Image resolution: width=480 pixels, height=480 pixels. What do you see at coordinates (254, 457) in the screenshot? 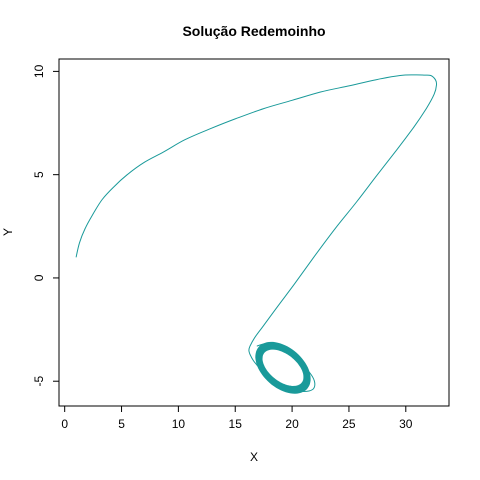
I see `x-axis-label: X` at bounding box center [254, 457].